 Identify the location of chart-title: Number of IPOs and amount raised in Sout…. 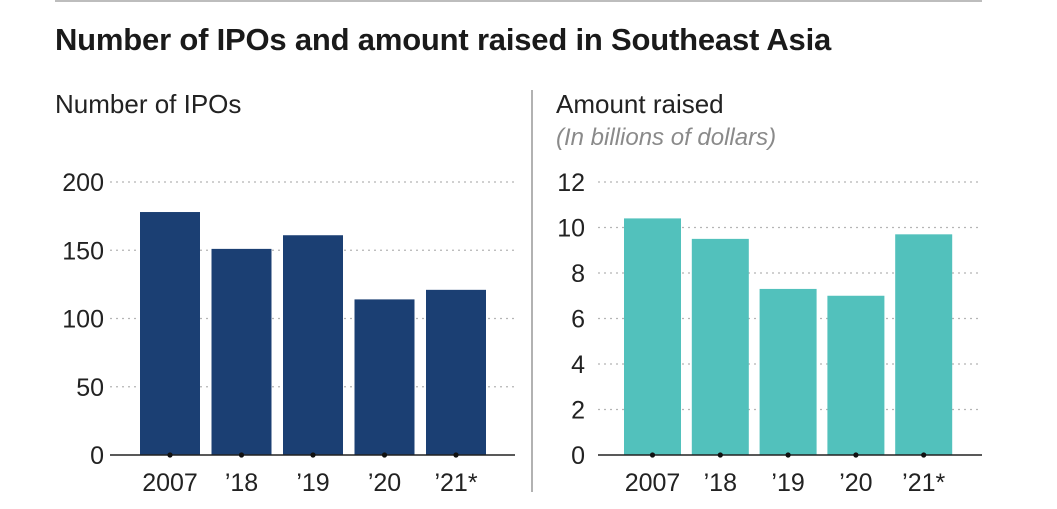
(443, 39).